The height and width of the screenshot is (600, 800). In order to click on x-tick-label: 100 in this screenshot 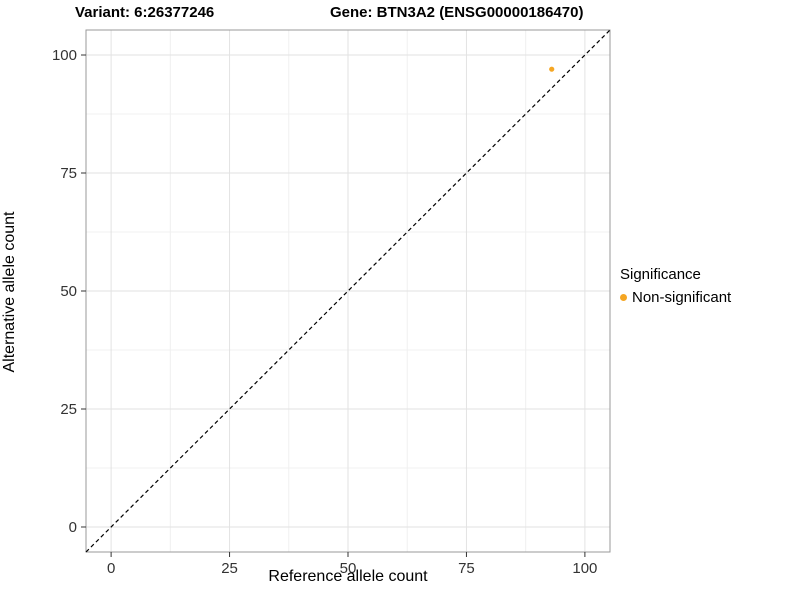, I will do `click(584, 568)`.